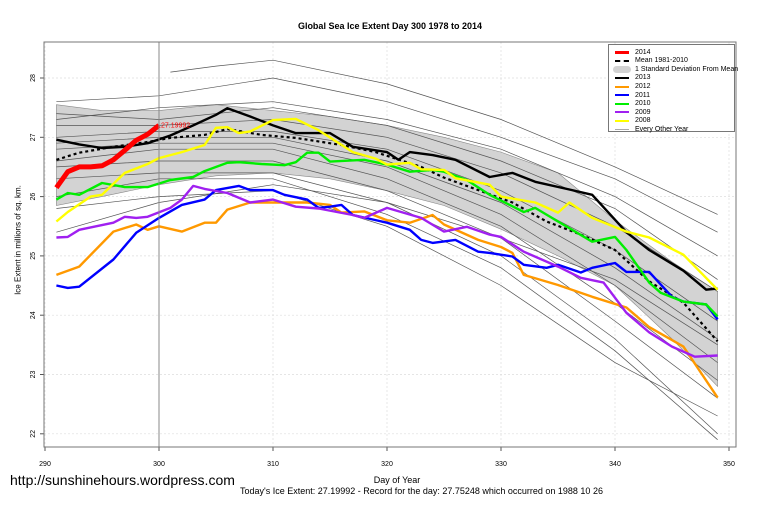  What do you see at coordinates (159, 464) in the screenshot?
I see `x-tick-label: 300` at bounding box center [159, 464].